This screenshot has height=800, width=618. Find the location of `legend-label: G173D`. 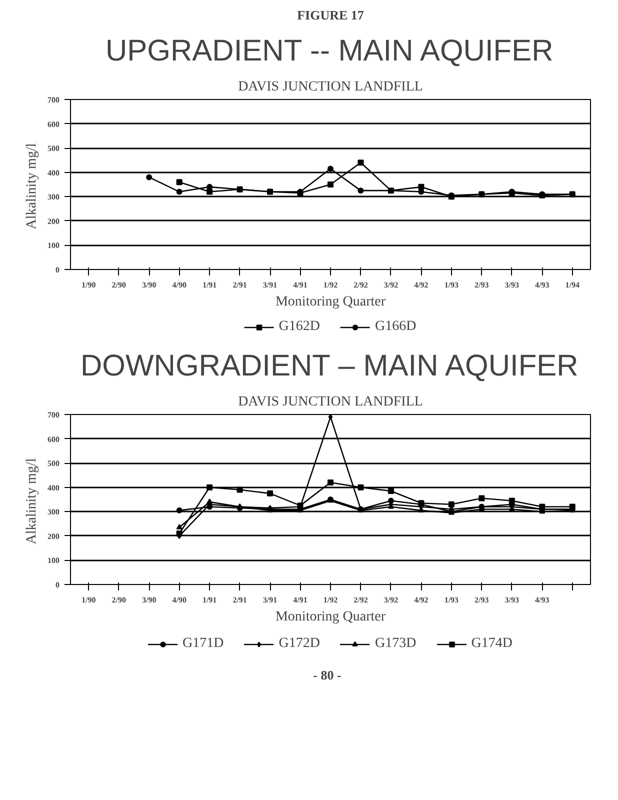

legend-label: G173D is located at coordinates (395, 644).